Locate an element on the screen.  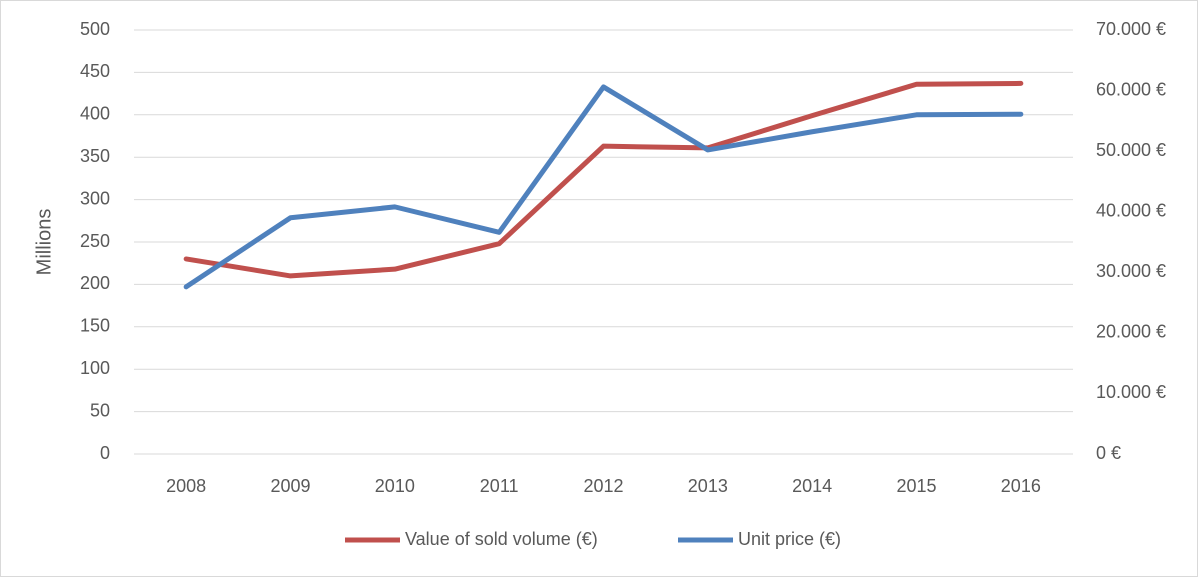
y-tick-label: 500 is located at coordinates (95, 29).